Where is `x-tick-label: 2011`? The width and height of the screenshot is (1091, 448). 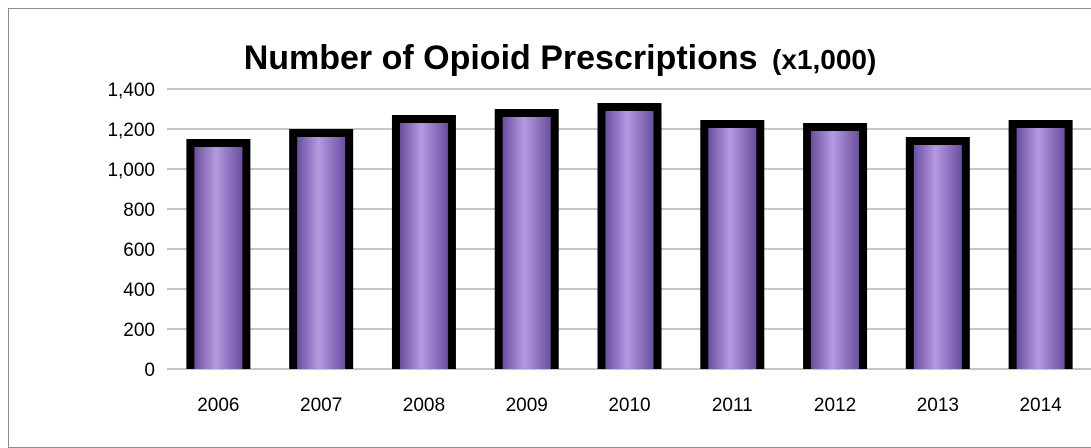
x-tick-label: 2011 is located at coordinates (732, 405).